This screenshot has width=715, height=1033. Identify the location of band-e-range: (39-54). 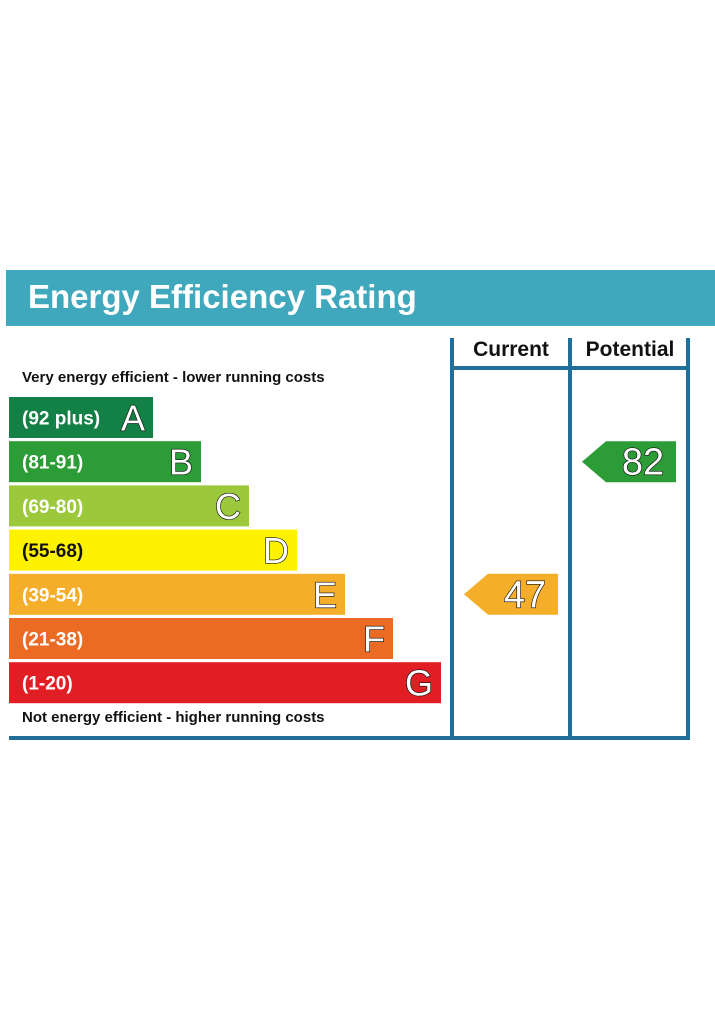
(52, 595).